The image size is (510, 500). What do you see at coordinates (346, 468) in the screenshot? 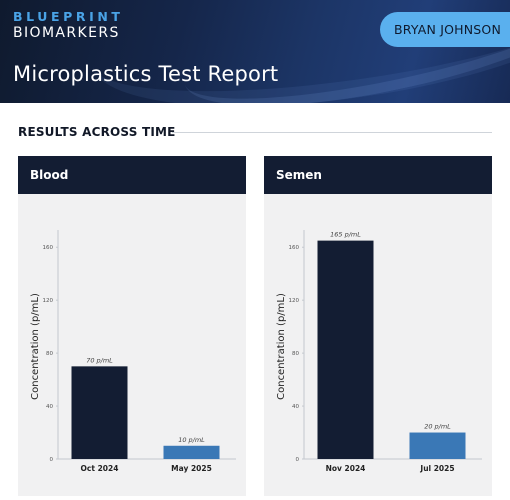
I see `x-tick-label: Nov 2024` at bounding box center [346, 468].